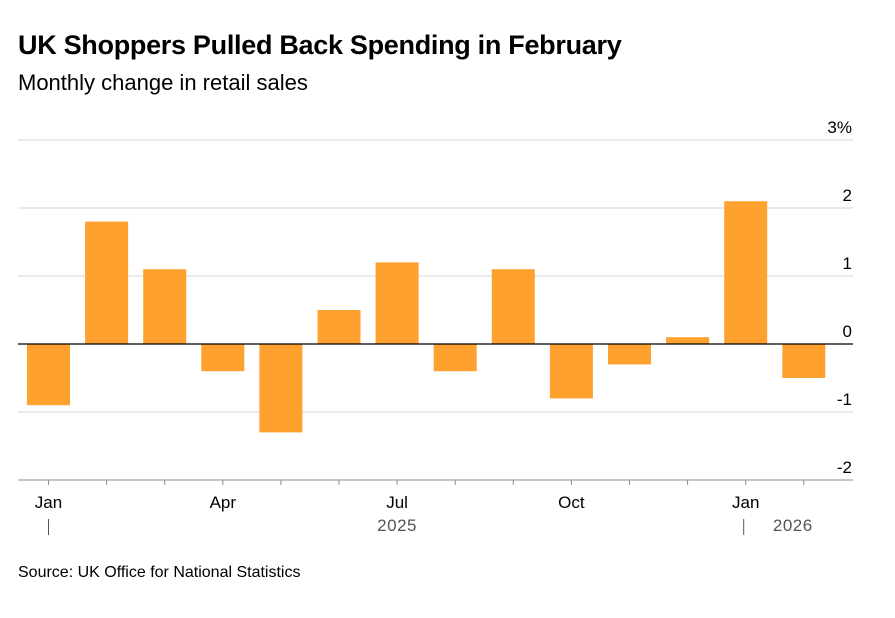 This screenshot has height=618, width=895. I want to click on y-axis-labels: -2 -1 0 1 2 3%, so click(839, 297).